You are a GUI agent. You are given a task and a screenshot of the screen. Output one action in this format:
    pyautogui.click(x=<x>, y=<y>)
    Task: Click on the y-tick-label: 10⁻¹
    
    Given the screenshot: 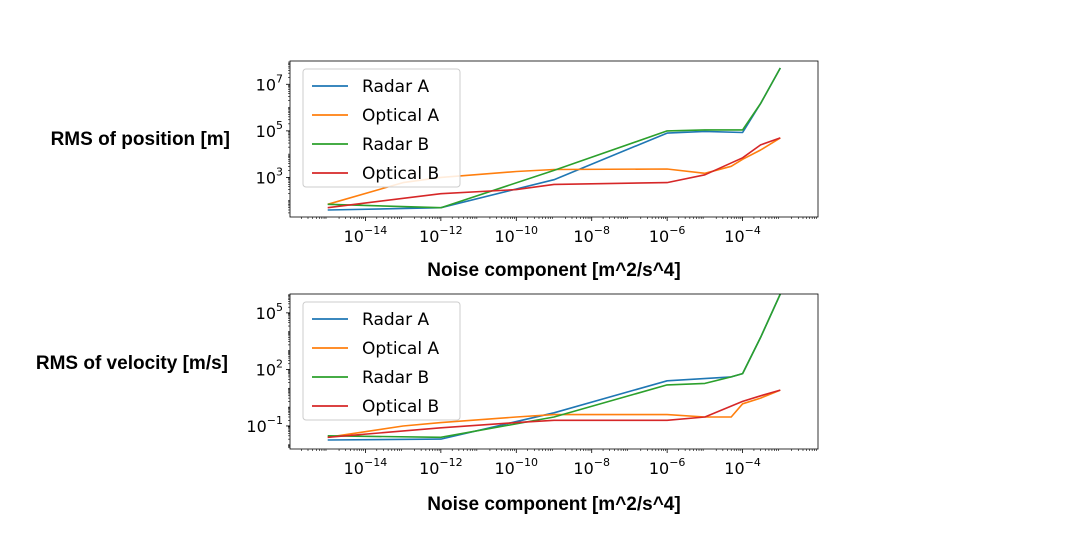 What is the action you would take?
    pyautogui.click(x=264, y=425)
    